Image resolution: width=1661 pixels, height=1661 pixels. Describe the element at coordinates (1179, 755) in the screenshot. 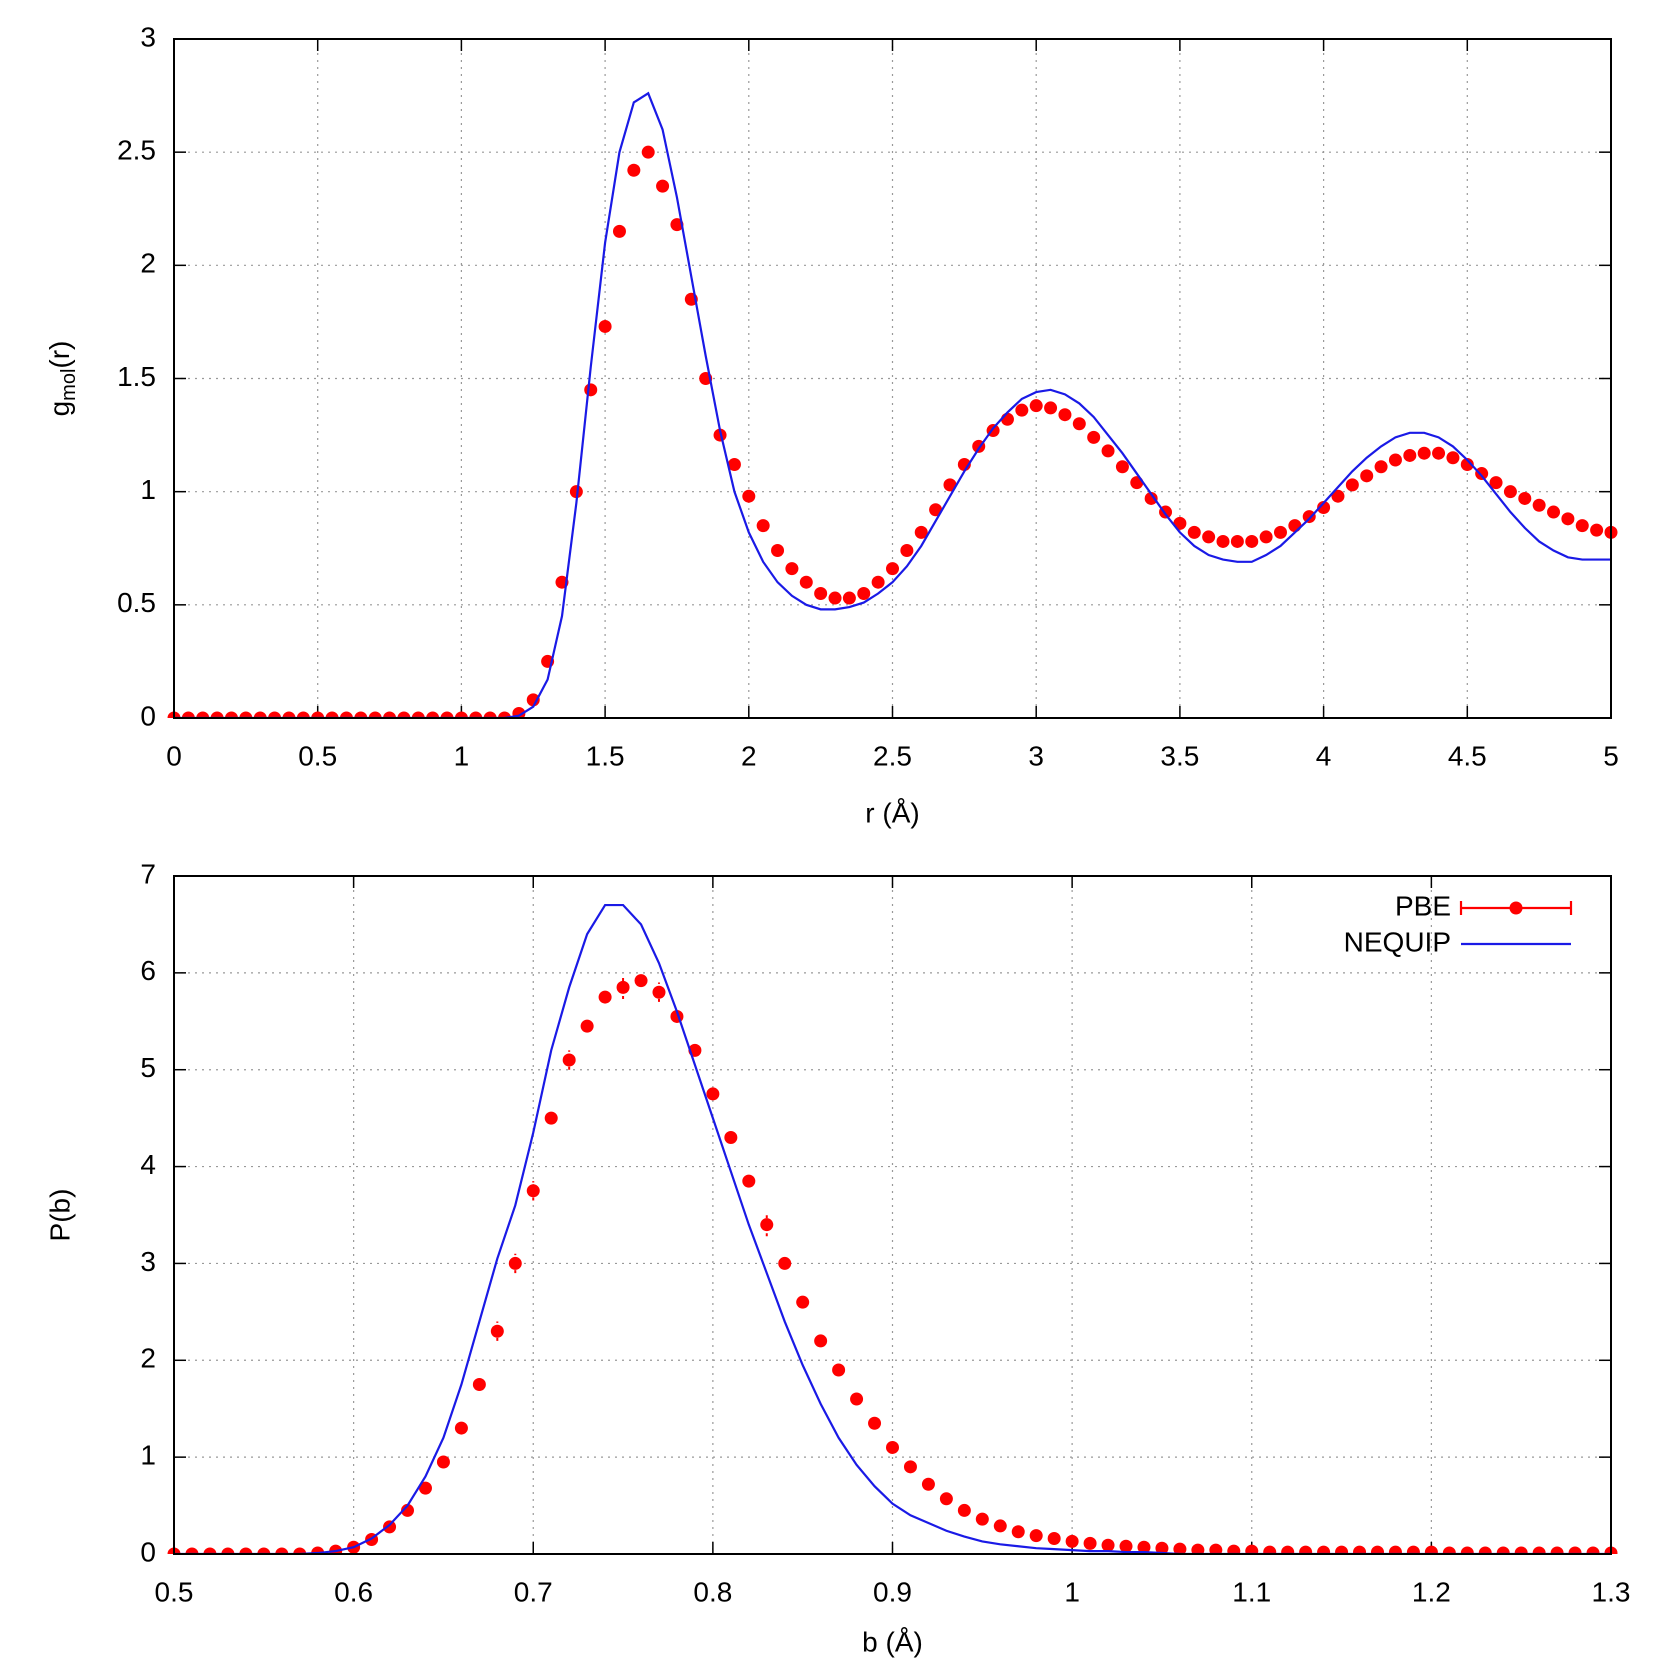

I see `x-tick-label: 3.5` at that location.